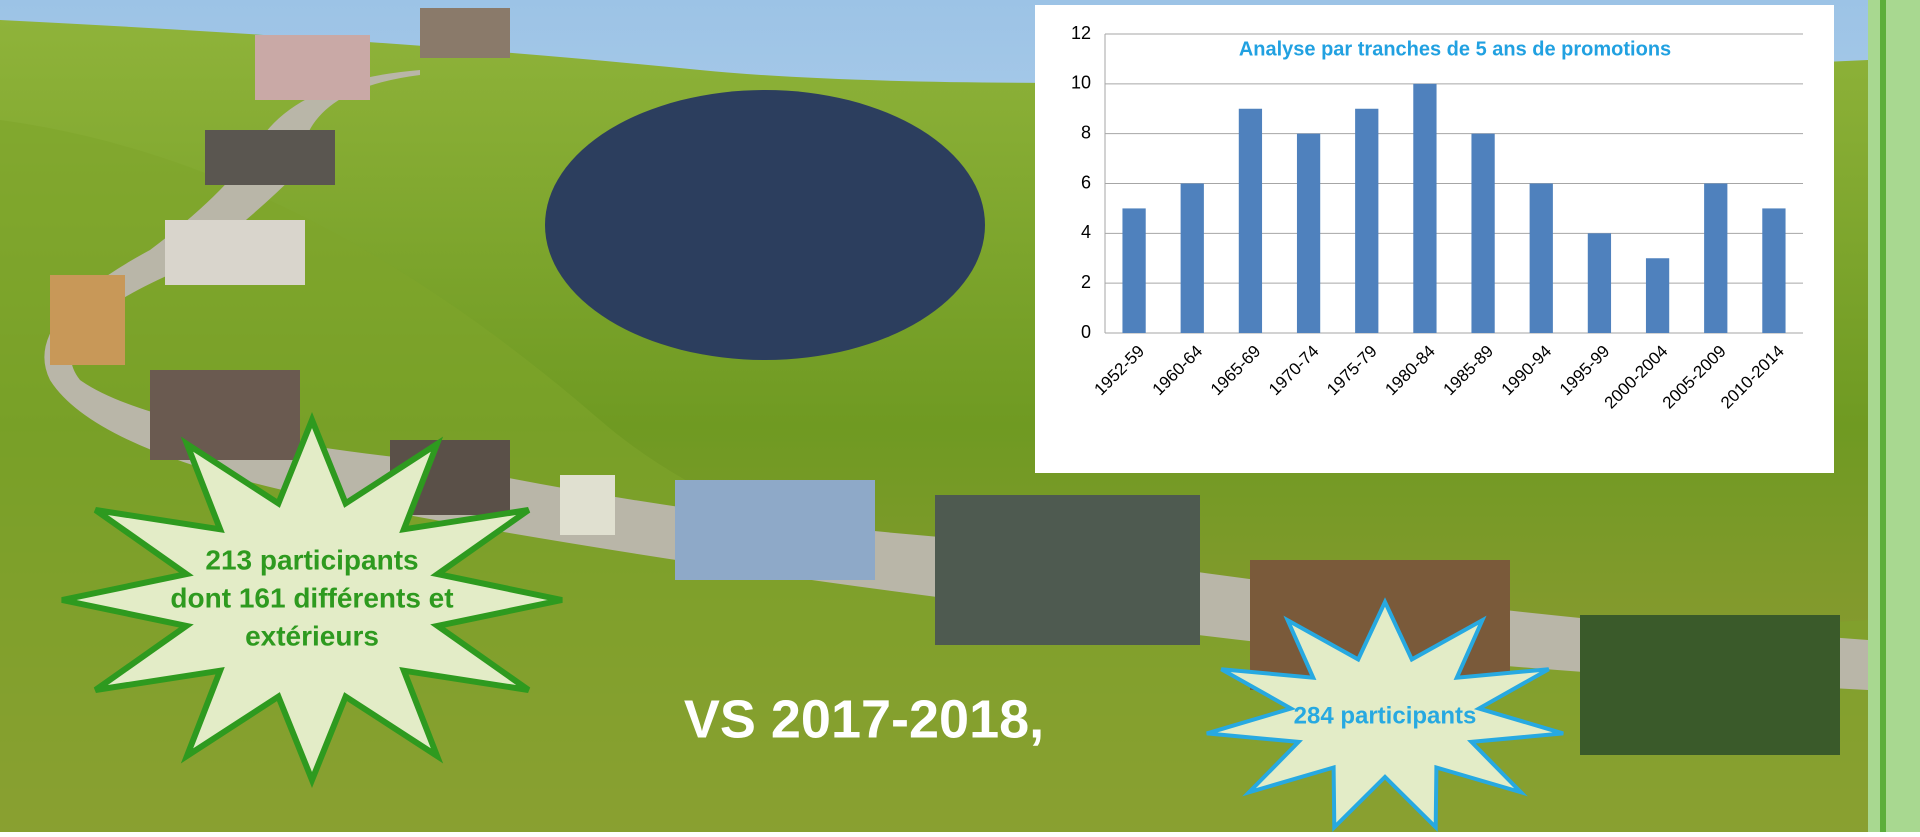 This screenshot has height=837, width=1920. What do you see at coordinates (1883, 416) in the screenshot?
I see `side-border-line` at bounding box center [1883, 416].